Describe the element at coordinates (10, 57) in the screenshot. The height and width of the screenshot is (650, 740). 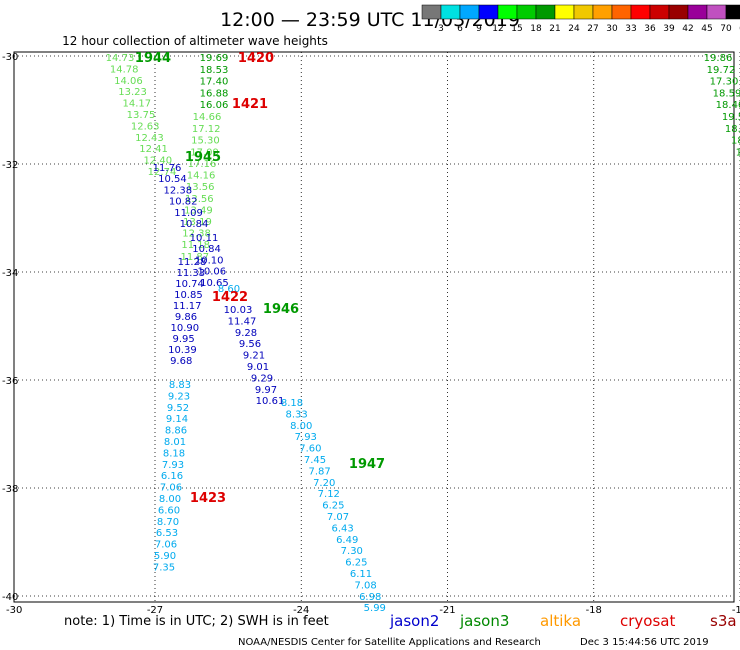
I see `lat-tick-label: -30` at that location.